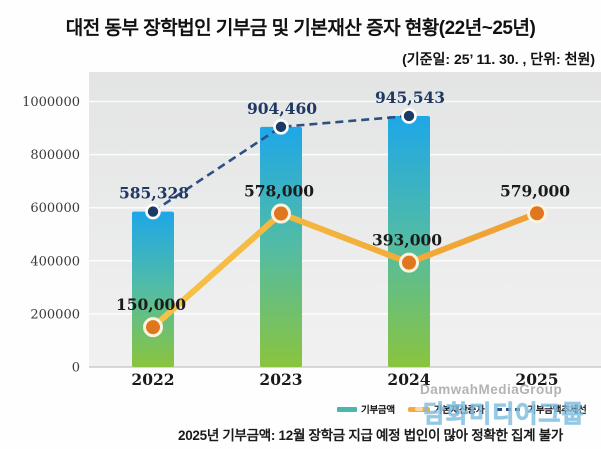 This screenshot has width=601, height=449. Describe the element at coordinates (55, 261) in the screenshot. I see `y-tick-label: 400000` at that location.